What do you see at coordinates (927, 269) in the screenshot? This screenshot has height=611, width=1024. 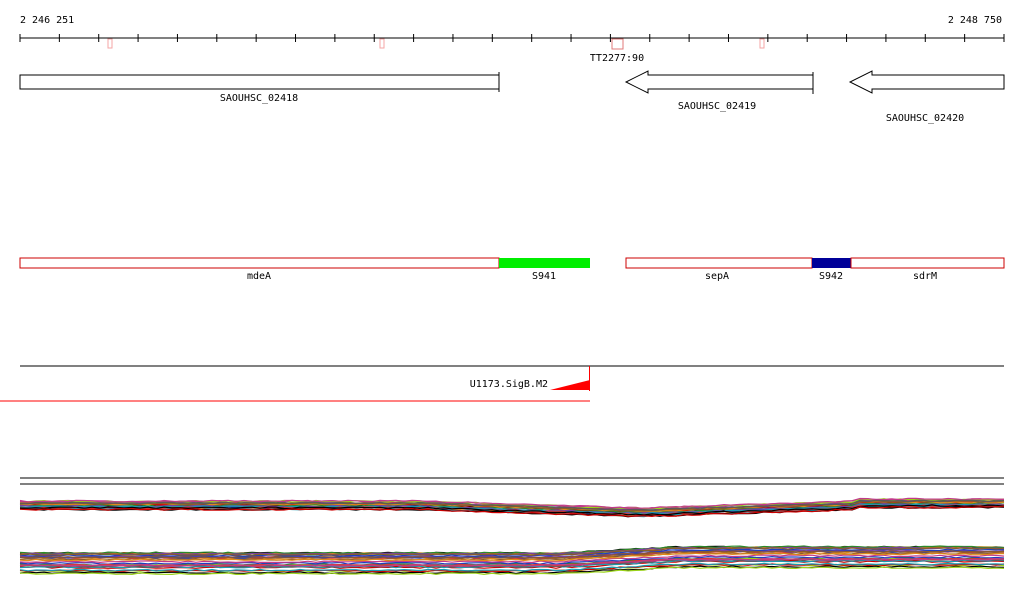 I see `segment-sdrm: sdrM` at bounding box center [927, 269].